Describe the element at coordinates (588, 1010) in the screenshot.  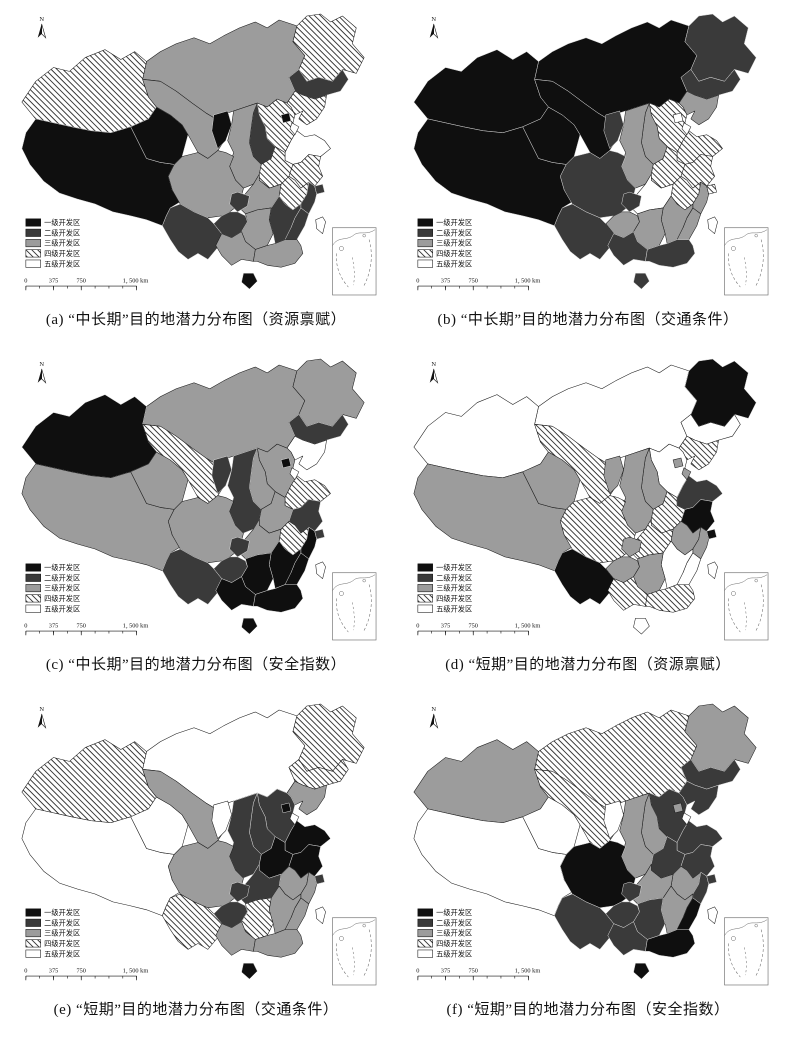
I see `map-caption-f: (f) “短期”目的地潜力分布图（安全指数）` at that location.